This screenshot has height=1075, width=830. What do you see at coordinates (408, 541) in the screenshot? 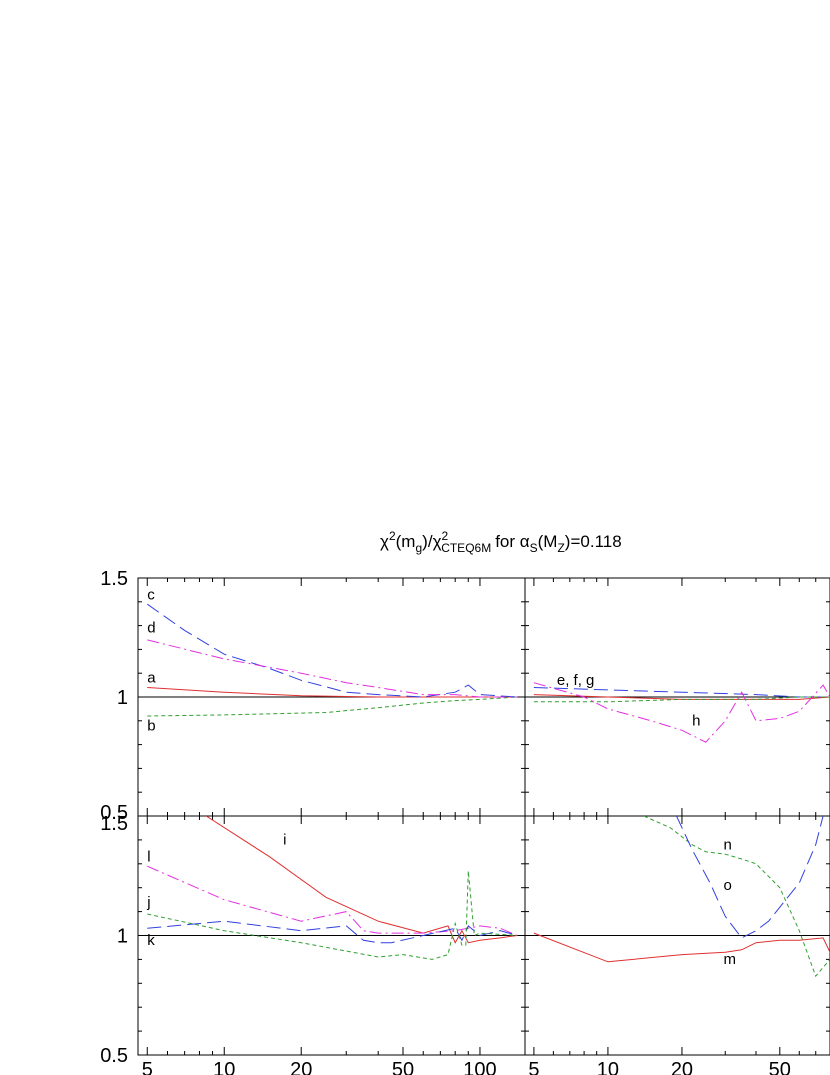
I see `title-m: m` at bounding box center [408, 541].